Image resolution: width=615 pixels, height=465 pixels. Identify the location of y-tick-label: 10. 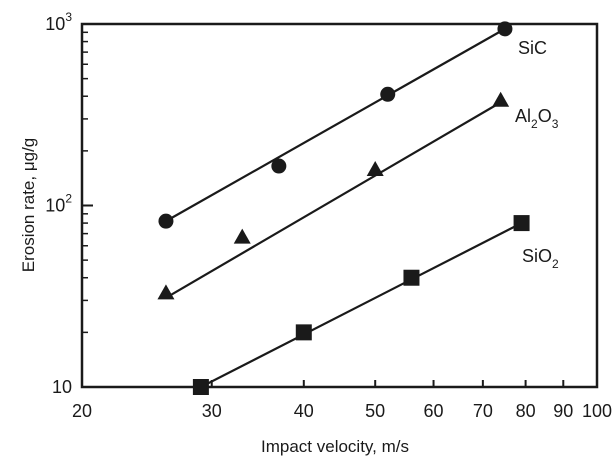
(62, 387).